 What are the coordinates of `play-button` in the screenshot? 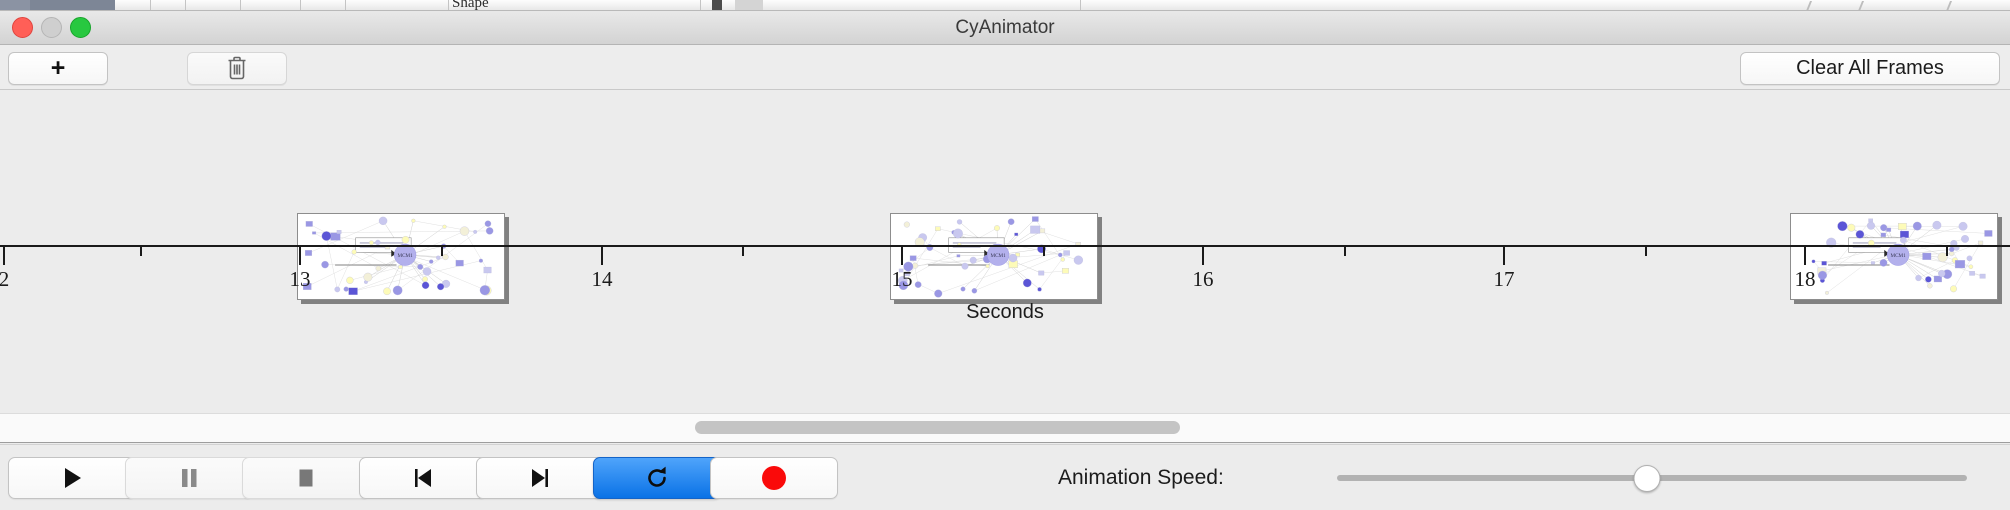 It's located at (72, 478).